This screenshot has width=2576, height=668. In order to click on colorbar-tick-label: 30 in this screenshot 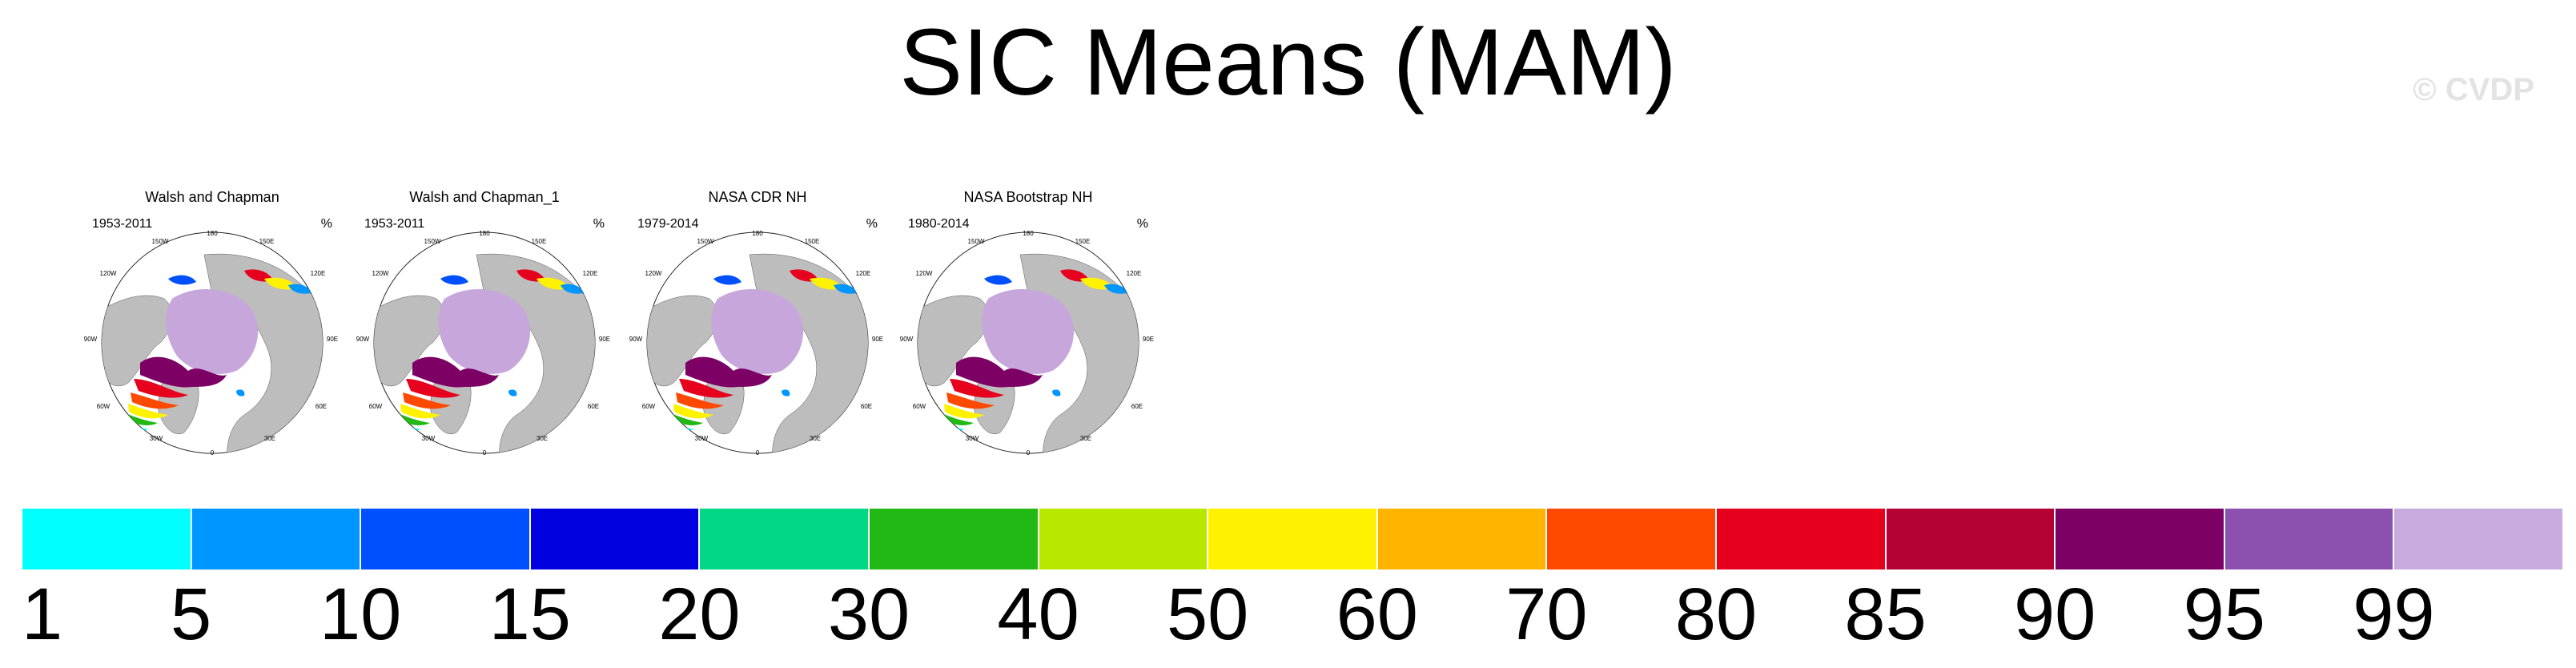, I will do `click(868, 614)`.